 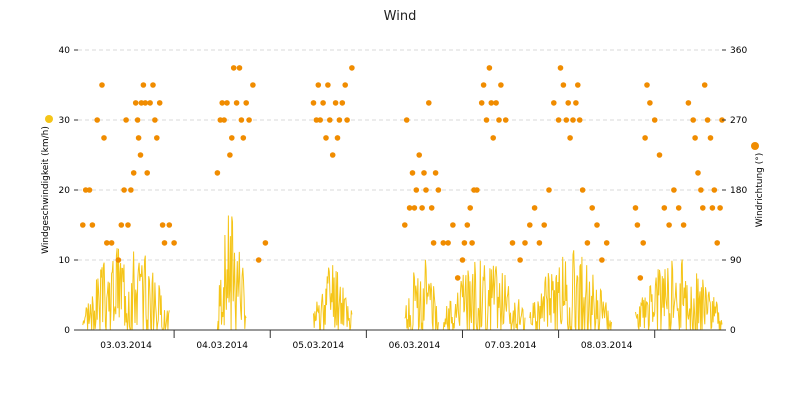 I want to click on y-left-tick-label: 0, so click(x=67, y=331).